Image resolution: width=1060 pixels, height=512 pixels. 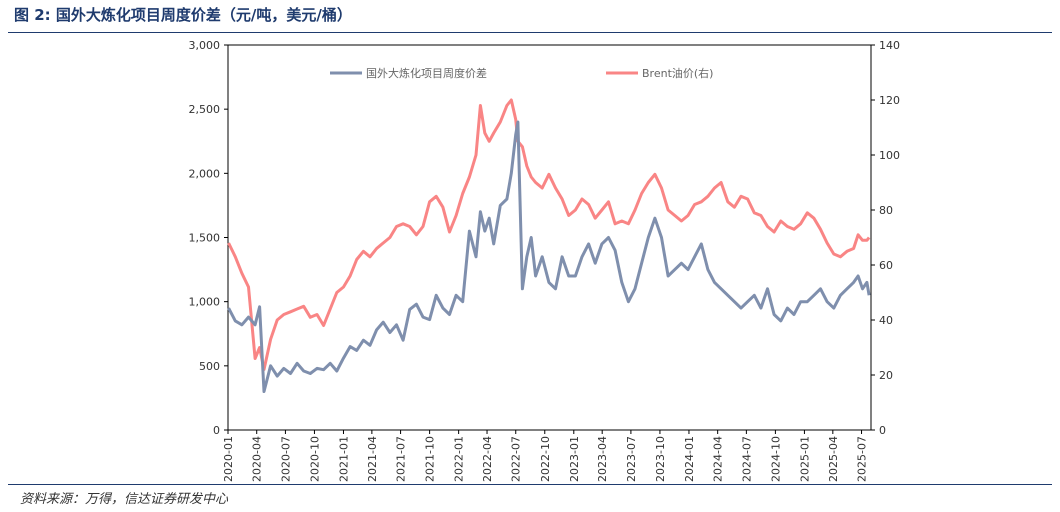 What do you see at coordinates (487, 459) in the screenshot?
I see `x-tick-label: 2022-04` at bounding box center [487, 459].